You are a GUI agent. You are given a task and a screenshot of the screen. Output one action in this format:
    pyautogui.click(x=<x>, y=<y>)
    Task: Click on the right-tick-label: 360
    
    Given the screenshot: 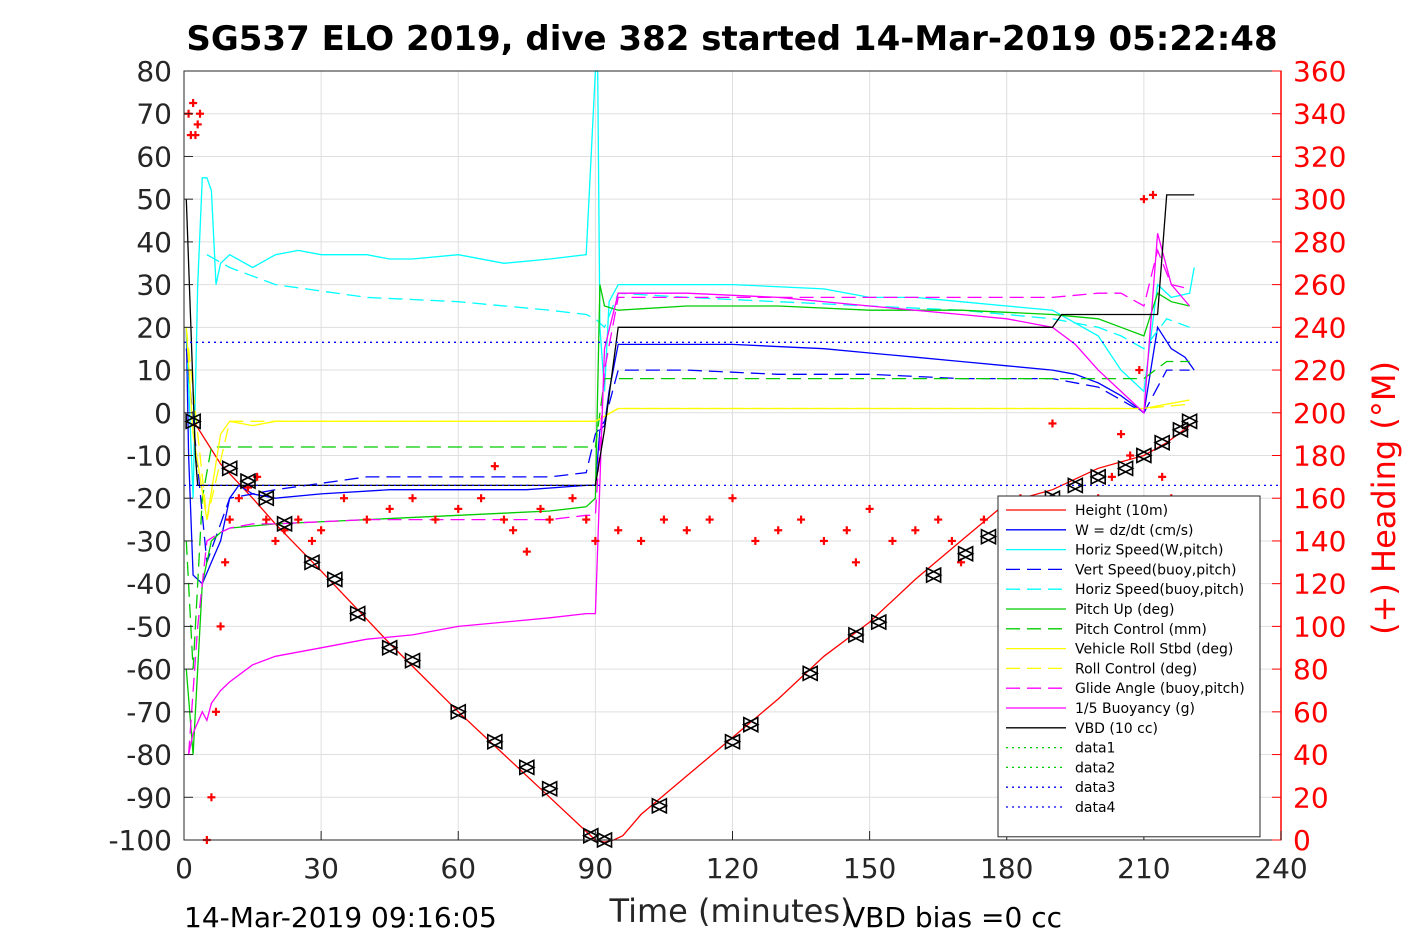 What is the action you would take?
    pyautogui.click(x=1319, y=71)
    